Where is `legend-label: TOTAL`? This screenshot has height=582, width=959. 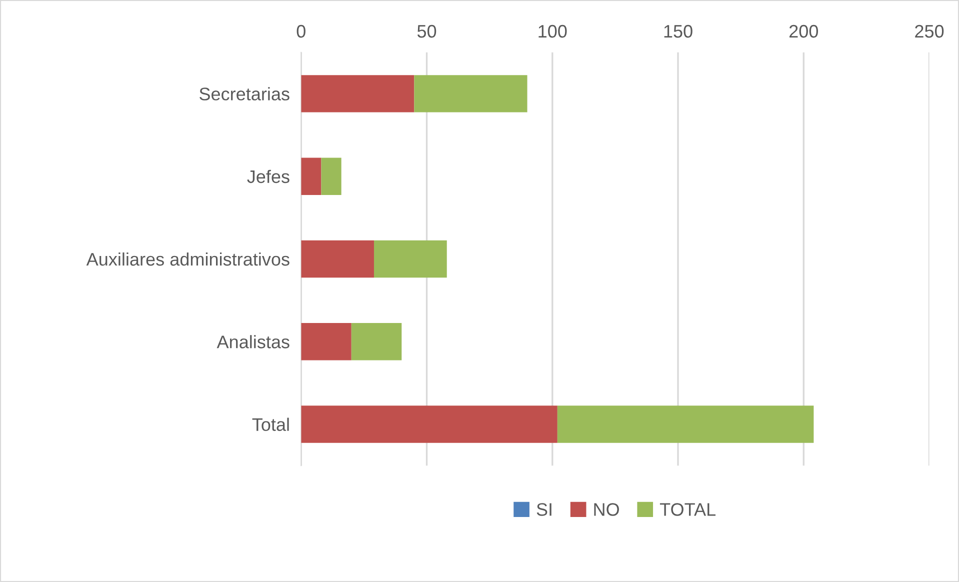
legend-label: TOTAL is located at coordinates (688, 509).